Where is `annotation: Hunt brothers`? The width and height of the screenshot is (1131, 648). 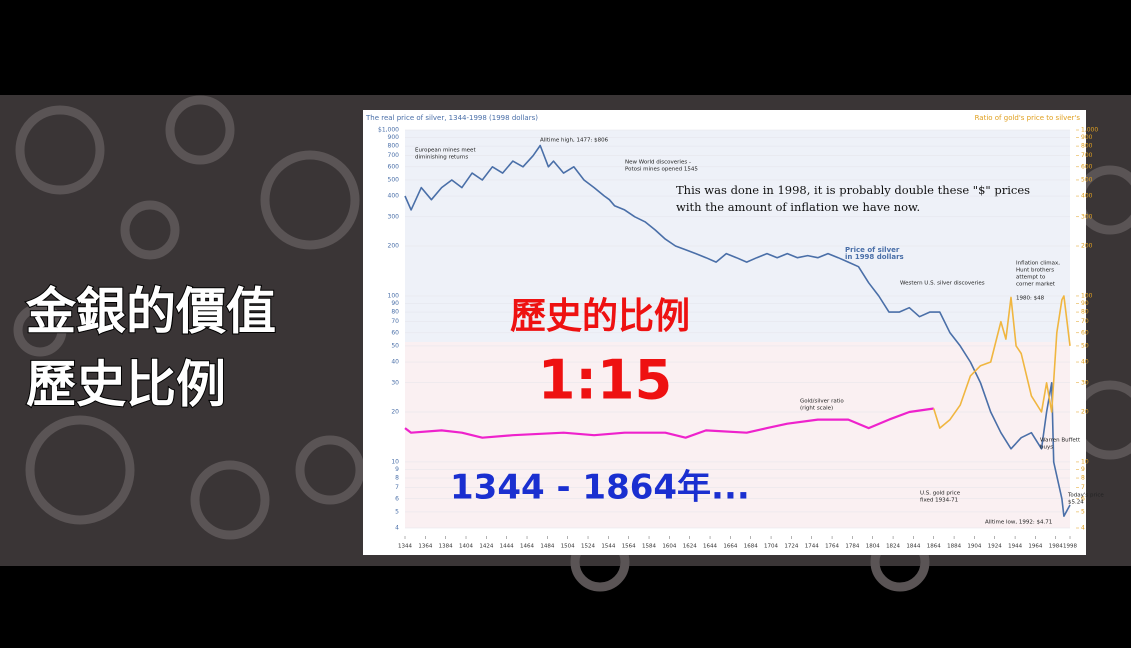
annotation: Hunt brothers is located at coordinates (1035, 271).